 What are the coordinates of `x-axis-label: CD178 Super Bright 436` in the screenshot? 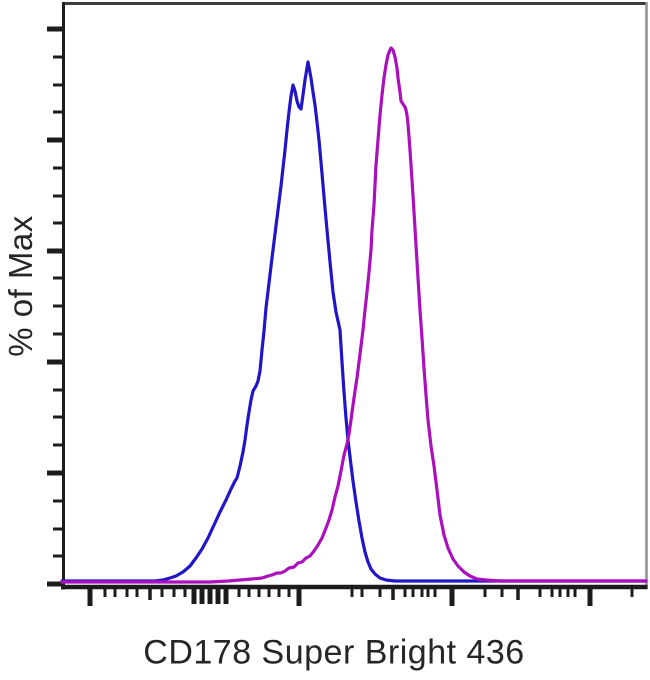 It's located at (334, 652).